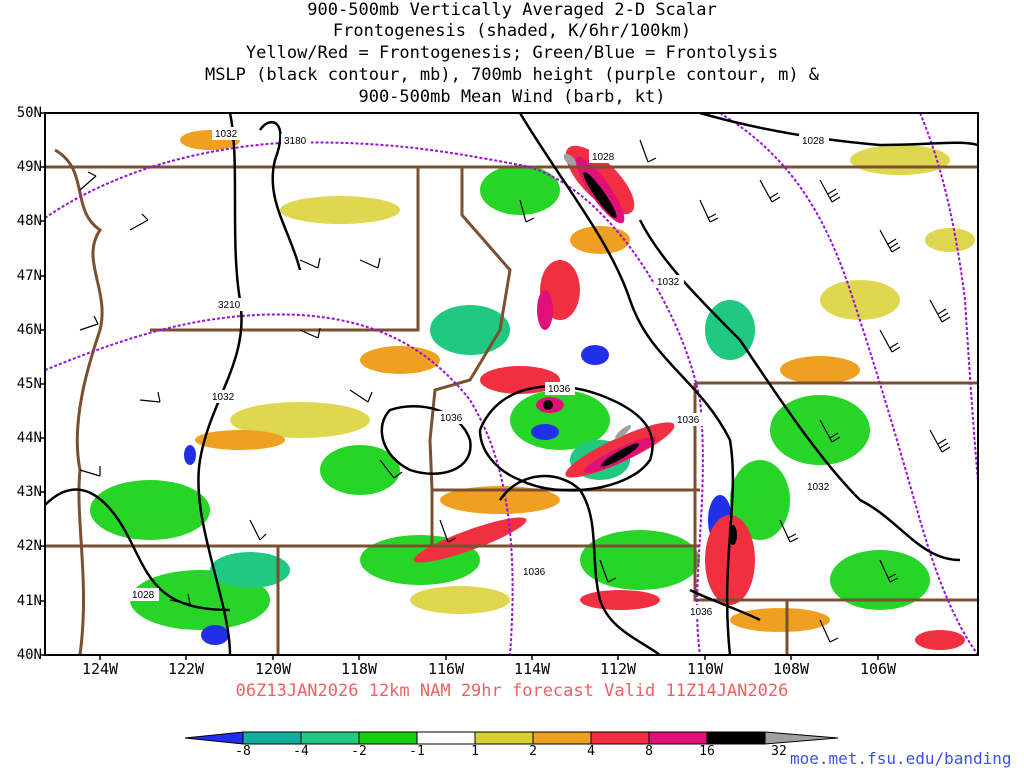  What do you see at coordinates (100, 669) in the screenshot?
I see `lon-label: 124W` at bounding box center [100, 669].